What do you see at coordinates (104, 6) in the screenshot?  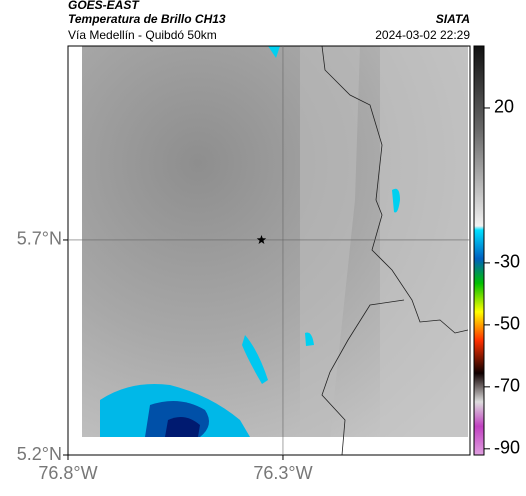 I see `source: GOES-EAST` at bounding box center [104, 6].